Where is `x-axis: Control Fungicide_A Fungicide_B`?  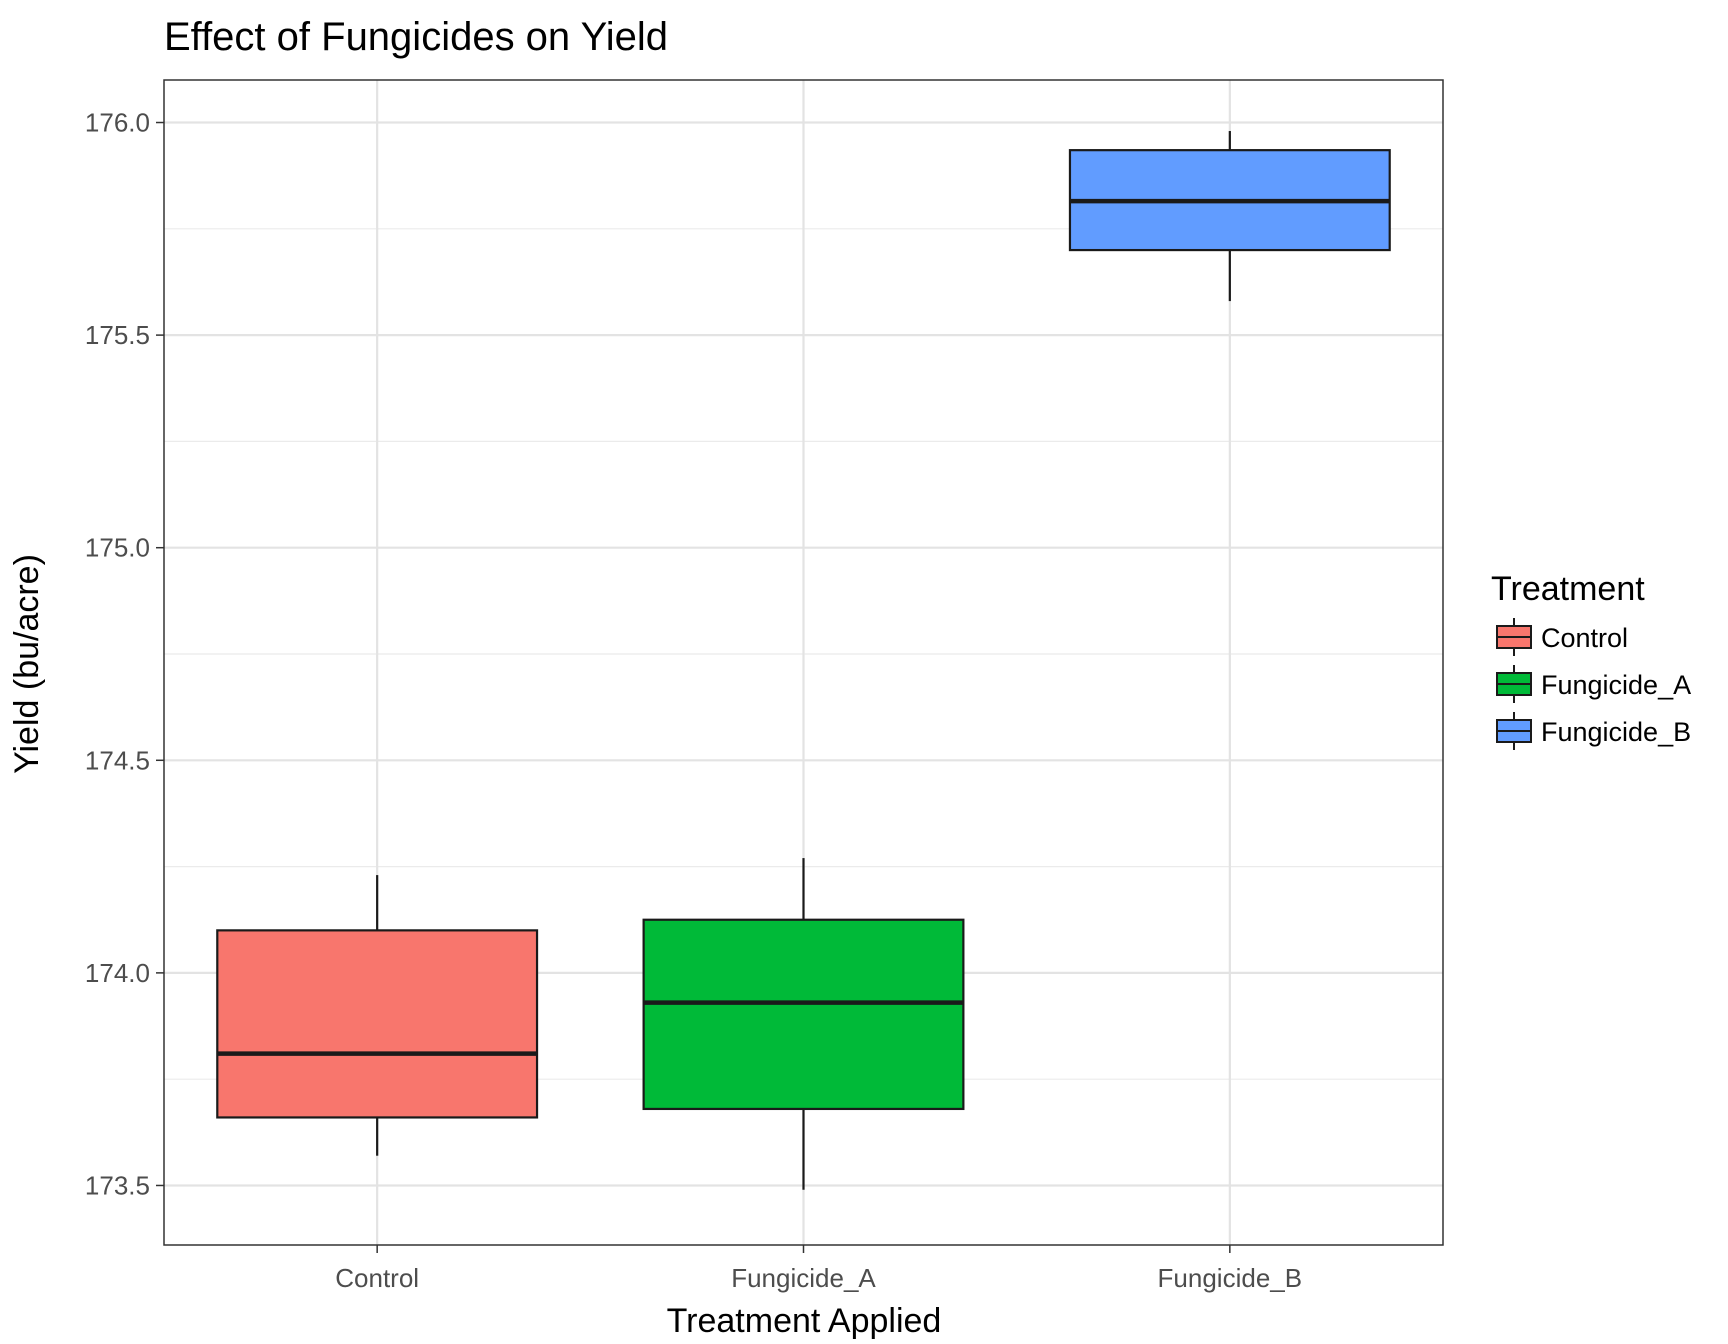
x-axis: Control Fungicide_A Fungicide_B is located at coordinates (818, 1269).